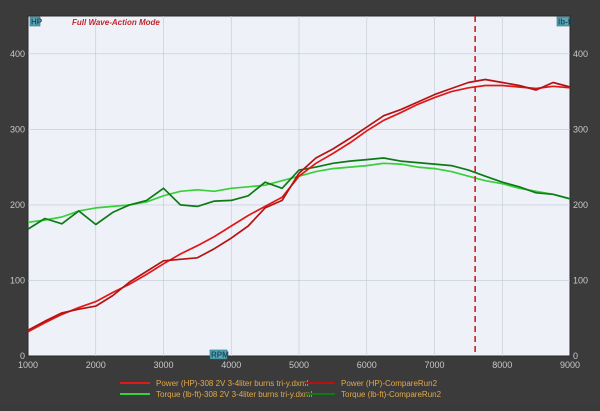 The image size is (600, 411). Describe the element at coordinates (17, 280) in the screenshot. I see `y-tick-label-left: 100` at that location.